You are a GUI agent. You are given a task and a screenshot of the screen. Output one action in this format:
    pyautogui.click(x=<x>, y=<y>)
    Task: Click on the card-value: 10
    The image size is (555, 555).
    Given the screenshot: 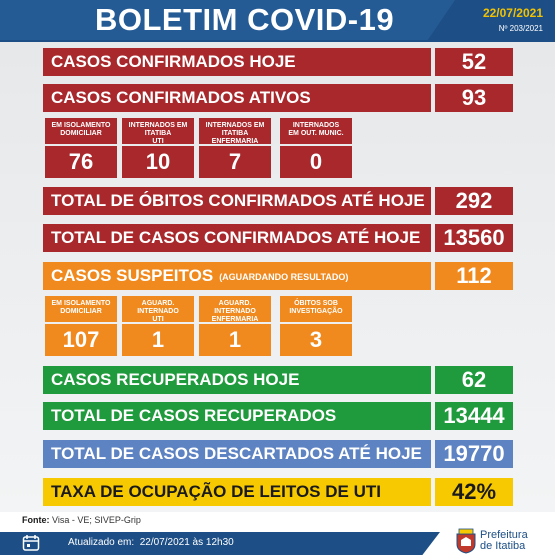 What is the action you would take?
    pyautogui.click(x=158, y=162)
    